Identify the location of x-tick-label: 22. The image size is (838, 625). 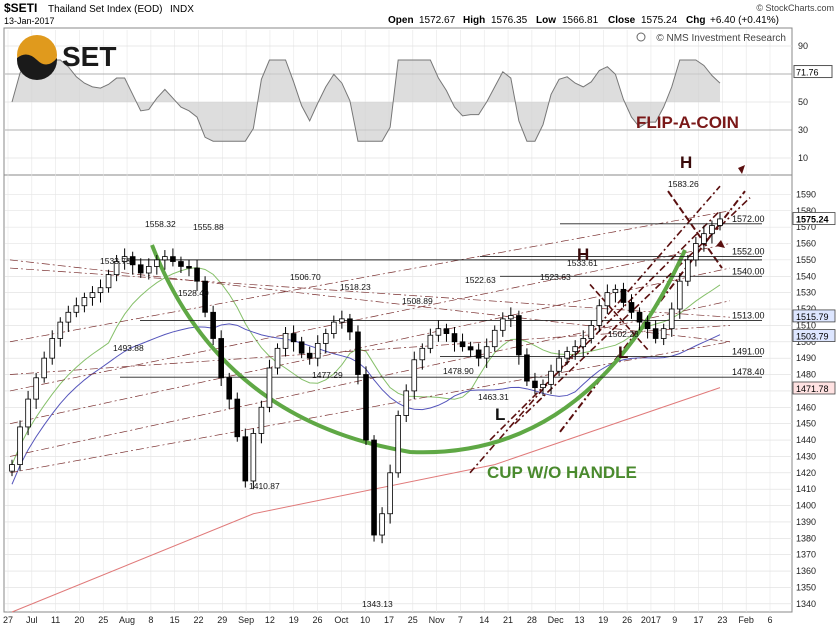
(198, 620).